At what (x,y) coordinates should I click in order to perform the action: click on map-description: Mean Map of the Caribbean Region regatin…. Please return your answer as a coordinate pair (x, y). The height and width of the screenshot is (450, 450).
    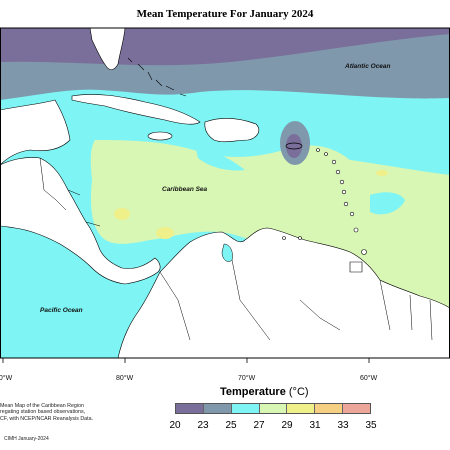
    Looking at the image, I should click on (56, 412).